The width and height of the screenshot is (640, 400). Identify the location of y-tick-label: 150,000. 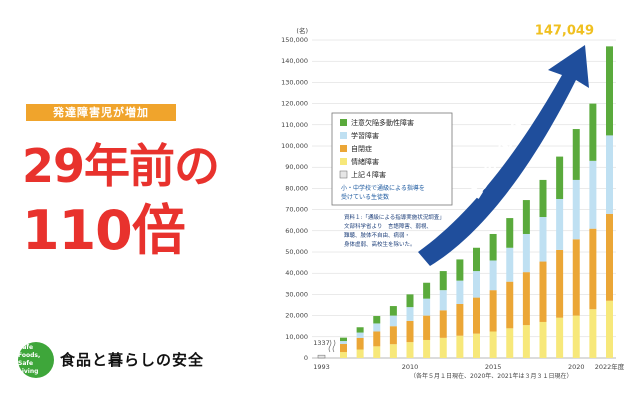
(294, 40).